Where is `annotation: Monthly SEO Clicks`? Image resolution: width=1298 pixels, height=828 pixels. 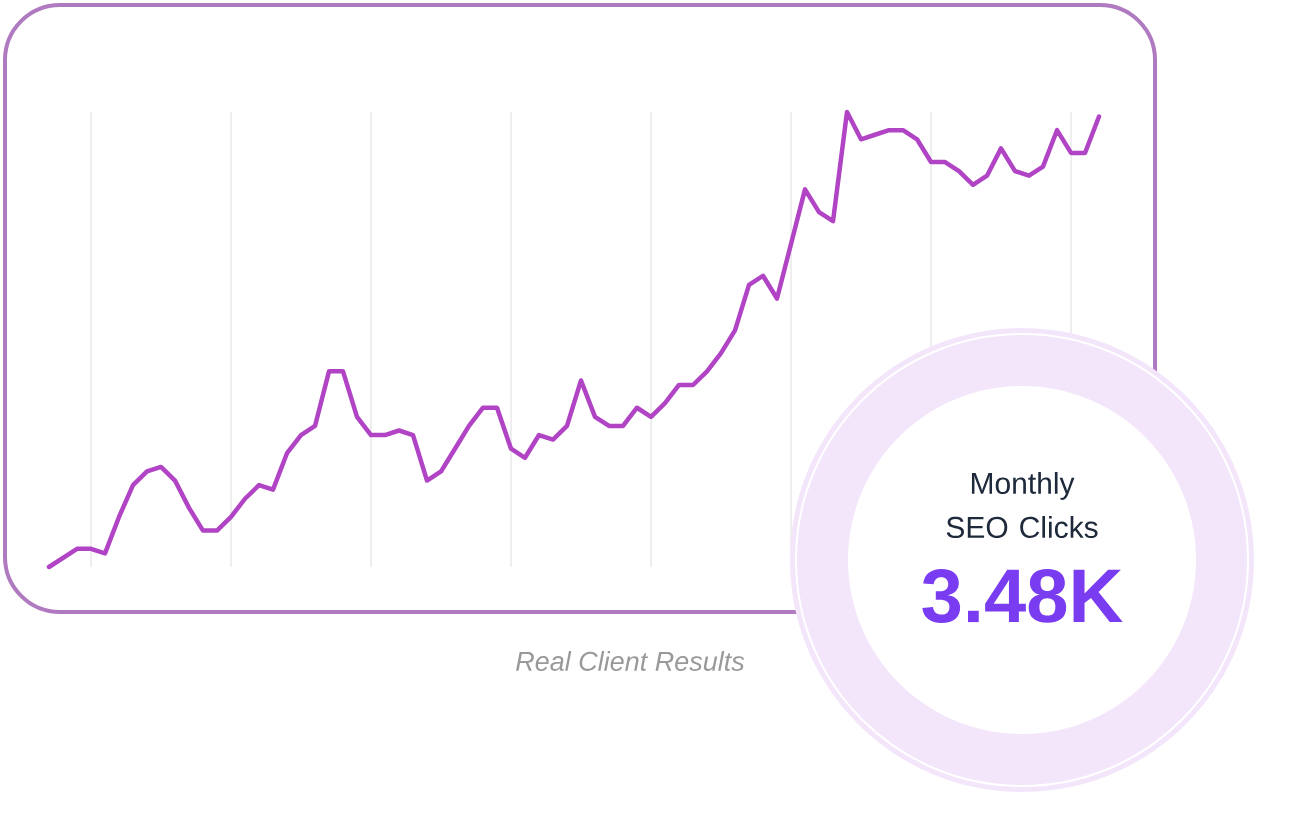 annotation: Monthly SEO Clicks is located at coordinates (1022, 505).